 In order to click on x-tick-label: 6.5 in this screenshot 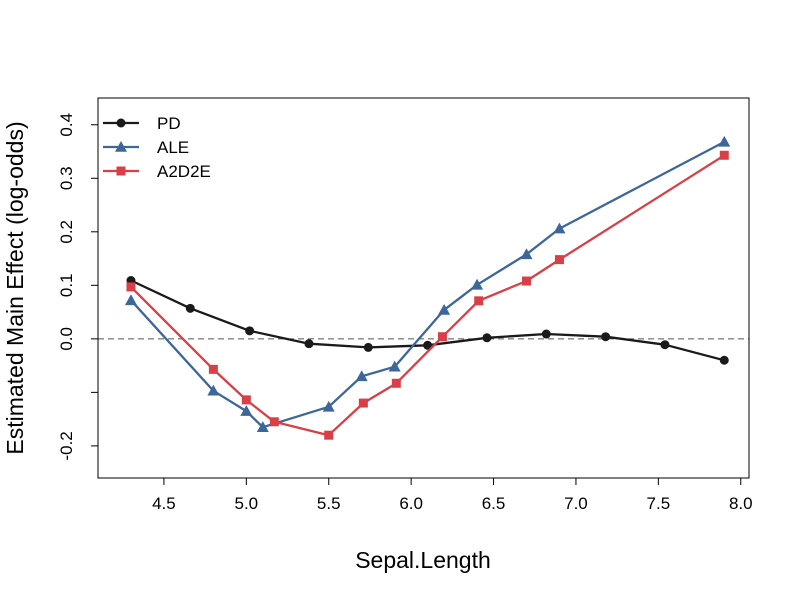, I will do `click(494, 503)`.